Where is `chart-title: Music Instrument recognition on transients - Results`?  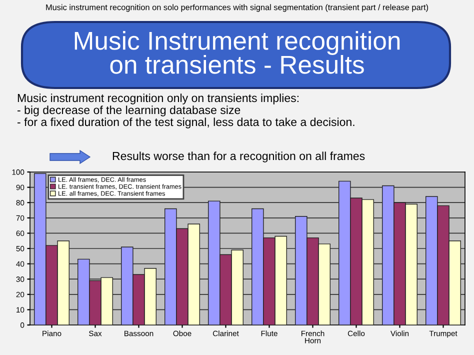 chart-title: Music Instrument recognition on transients - Results is located at coordinates (237, 52).